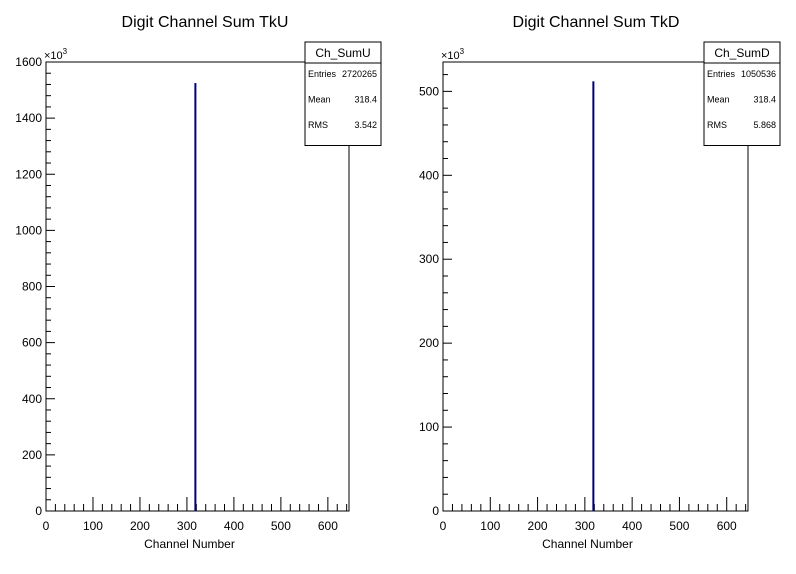  What do you see at coordinates (742, 53) in the screenshot?
I see `stats-name: Ch_SumD` at bounding box center [742, 53].